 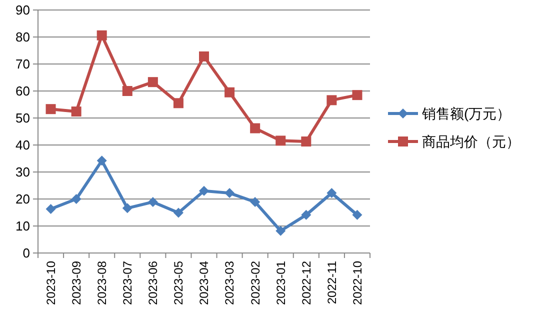 I want to click on x-tick-label: 2022-12, so click(x=306, y=283).